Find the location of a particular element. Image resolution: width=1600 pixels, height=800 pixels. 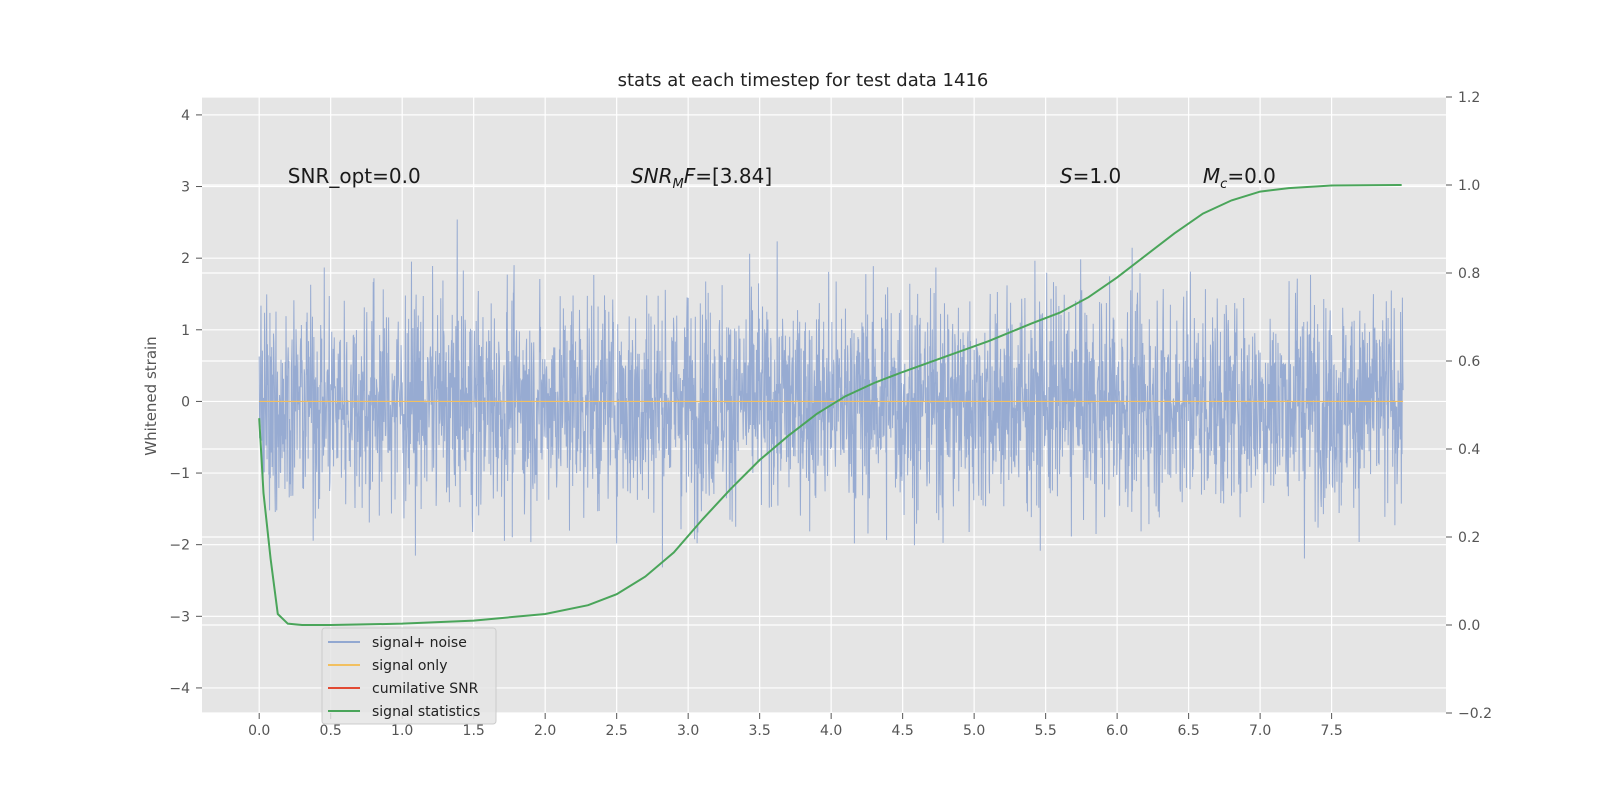

y-tick-label: −2 is located at coordinates (179, 546).